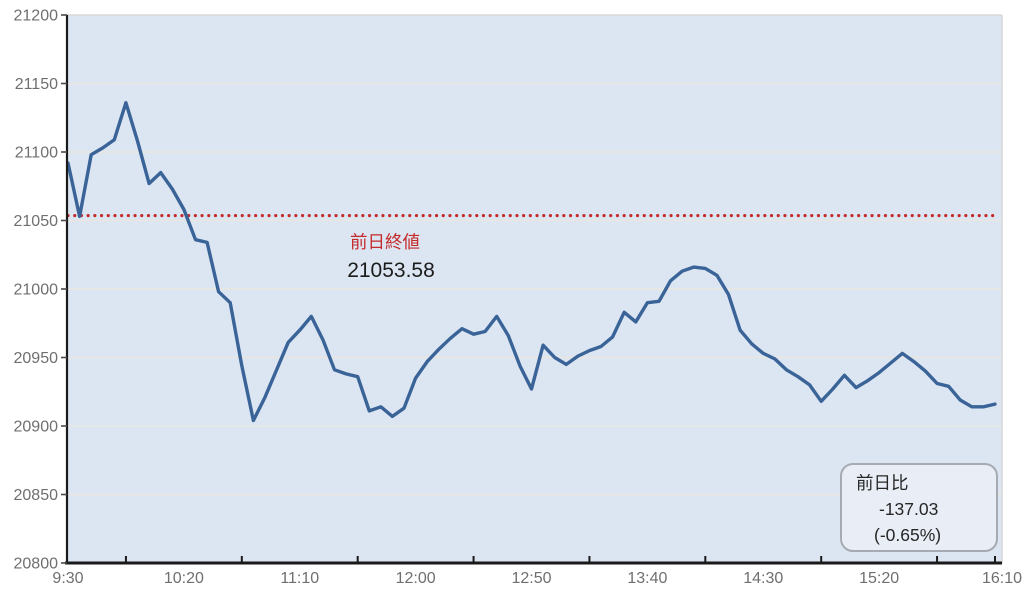 Image resolution: width=1028 pixels, height=595 pixels. I want to click on x-axis-label: 12:50, so click(531, 578).